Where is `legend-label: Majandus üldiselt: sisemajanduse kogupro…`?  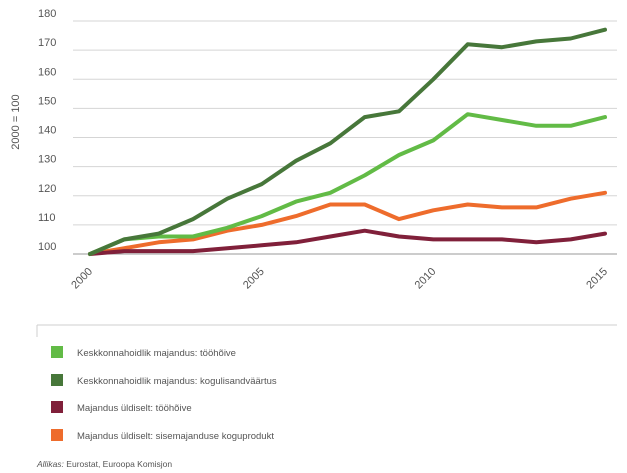 legend-label: Majandus üldiselt: sisemajanduse kogupro… is located at coordinates (175, 436).